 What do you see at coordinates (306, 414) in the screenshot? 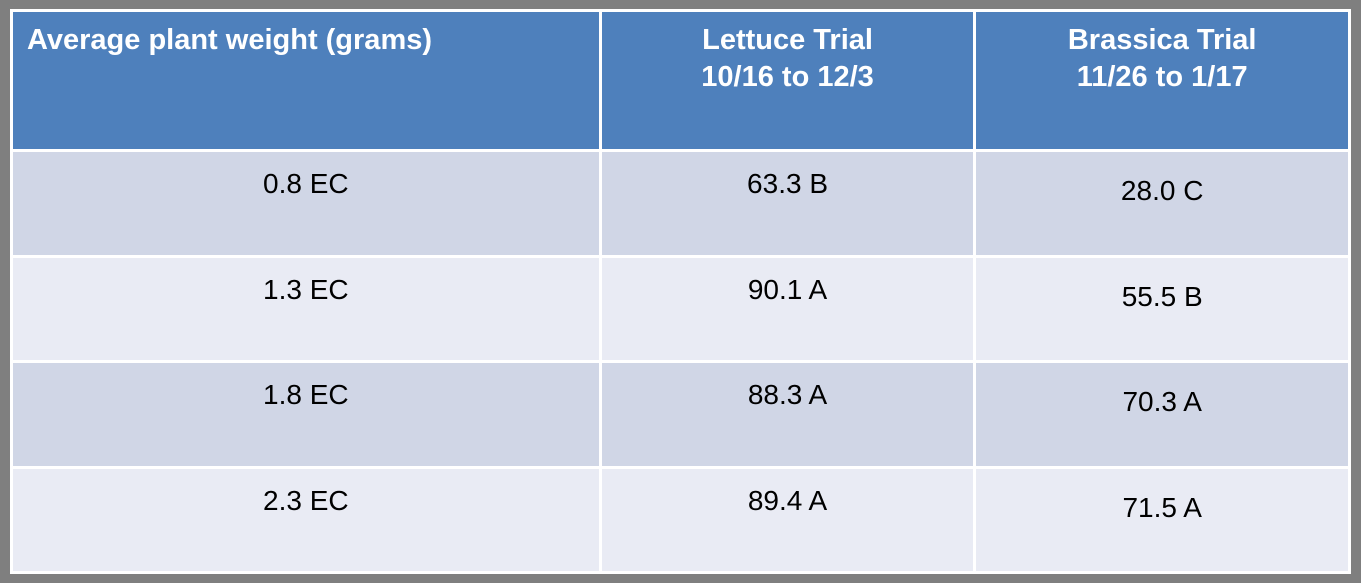
I see `ec-label-cell: 1.8 EC` at bounding box center [306, 414].